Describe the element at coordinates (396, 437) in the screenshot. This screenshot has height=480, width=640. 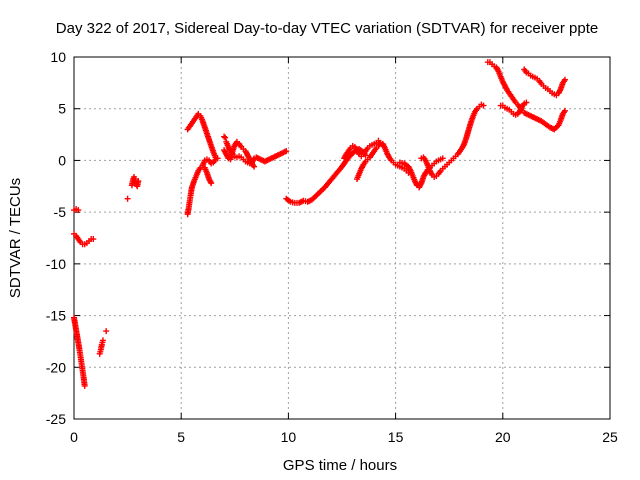
I see `x-tick-label: 15` at that location.